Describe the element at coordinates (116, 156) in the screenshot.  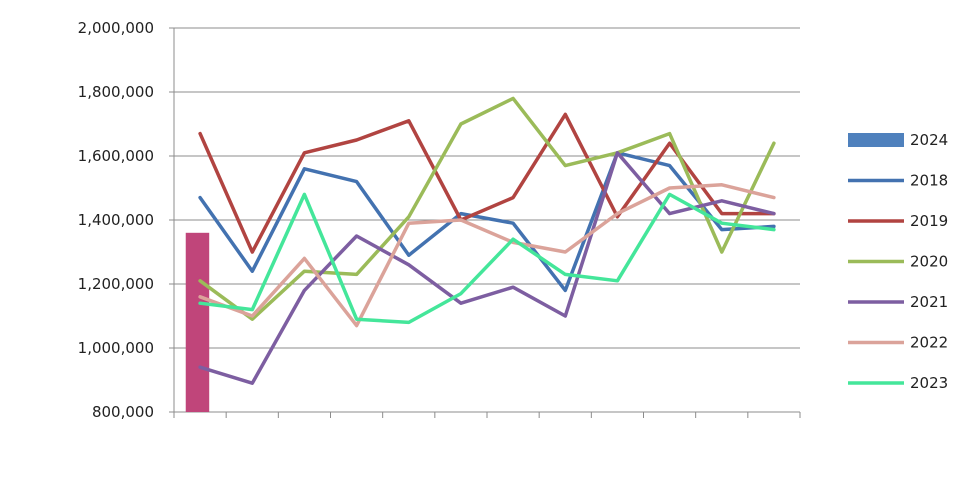
I see `y-tick-label: 1,600,000` at that location.